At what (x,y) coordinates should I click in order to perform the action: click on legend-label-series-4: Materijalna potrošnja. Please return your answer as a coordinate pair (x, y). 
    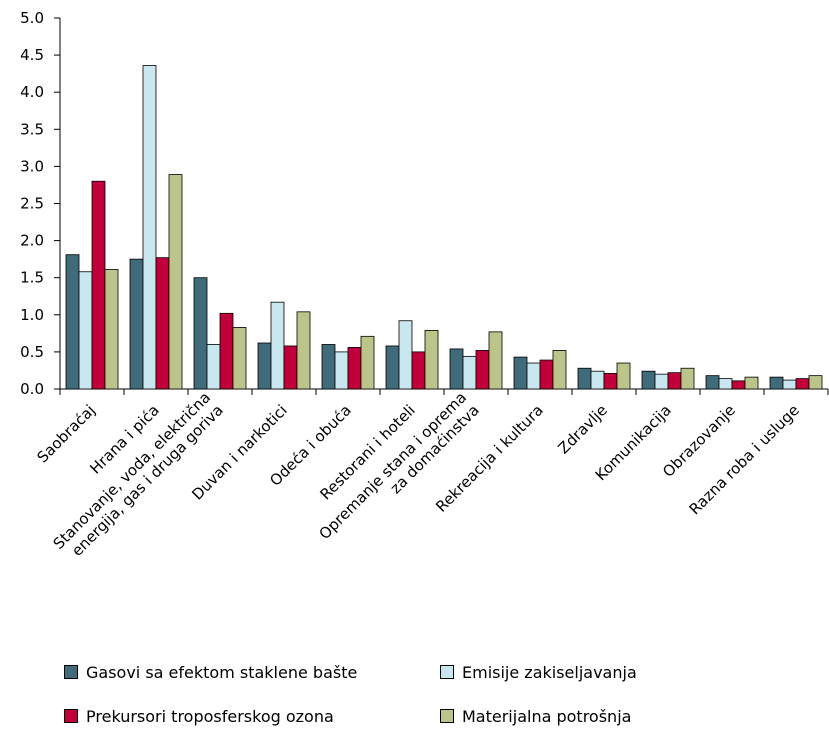
    Looking at the image, I should click on (547, 716).